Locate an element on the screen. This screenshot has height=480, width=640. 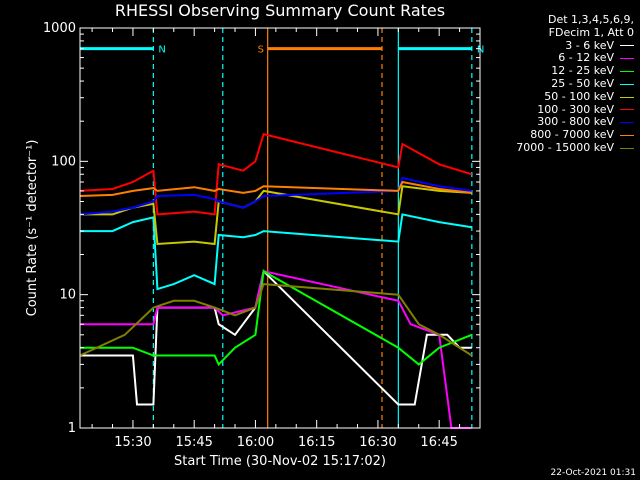
legend-label: 100 - 300 keV is located at coordinates (575, 109).